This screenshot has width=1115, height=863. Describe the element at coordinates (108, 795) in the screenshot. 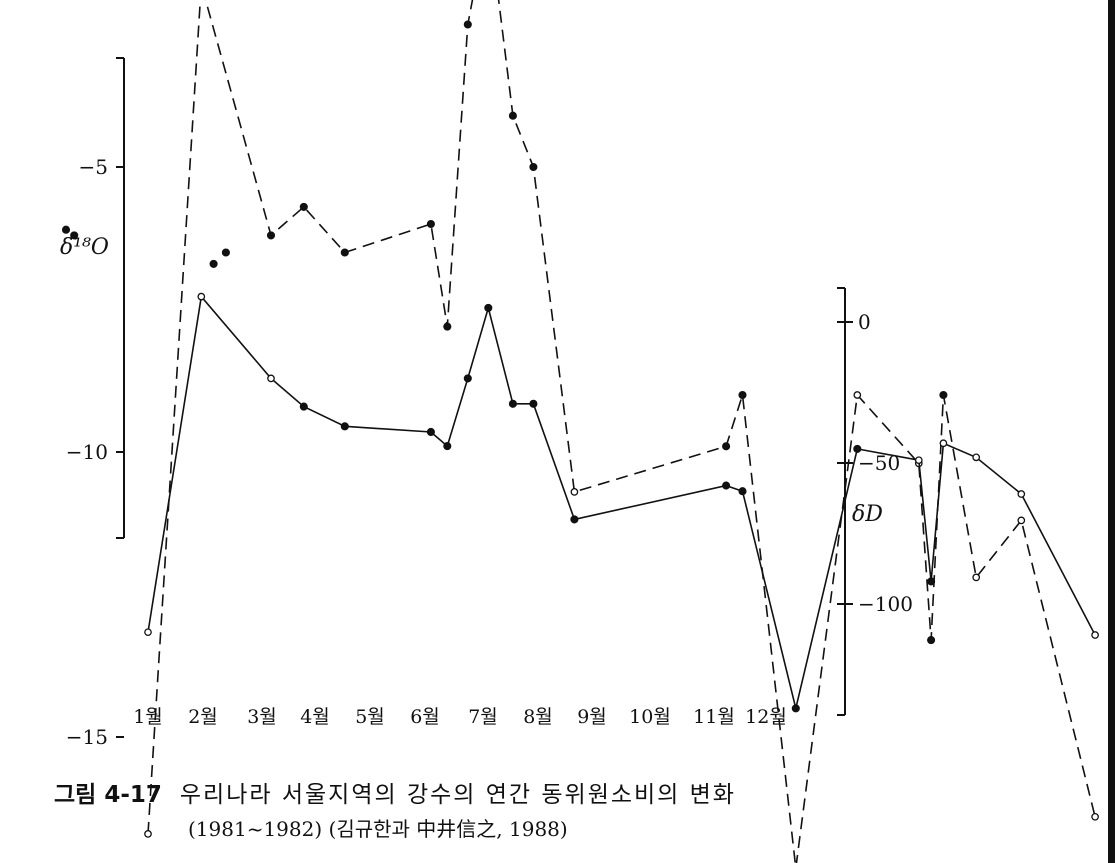

I see `caption-label: 그림 4-17` at that location.